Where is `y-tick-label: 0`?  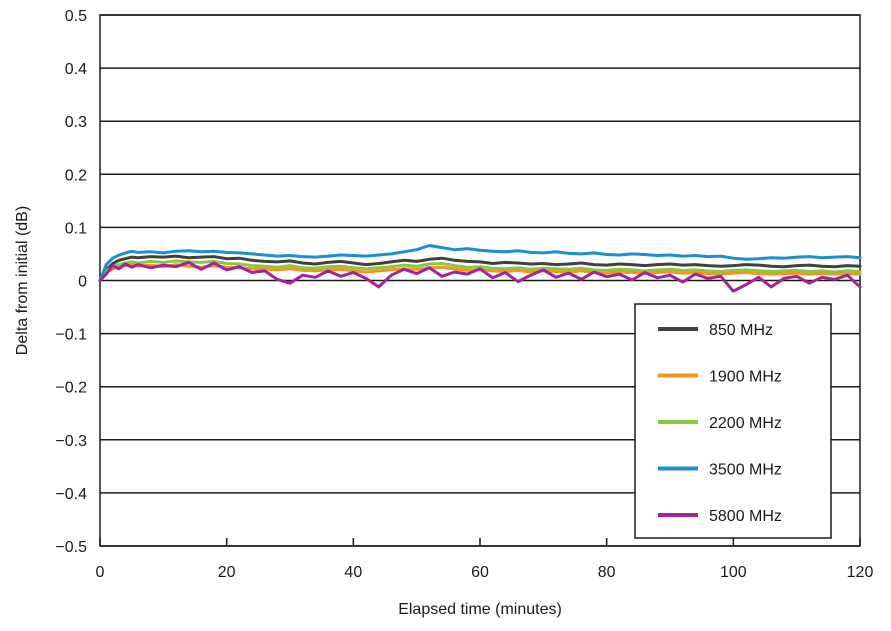 y-tick-label: 0 is located at coordinates (82, 282).